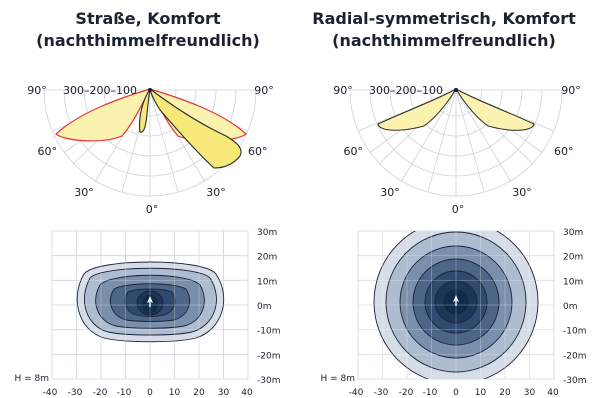  I want to click on x-tick-left-4: 0, so click(150, 393).